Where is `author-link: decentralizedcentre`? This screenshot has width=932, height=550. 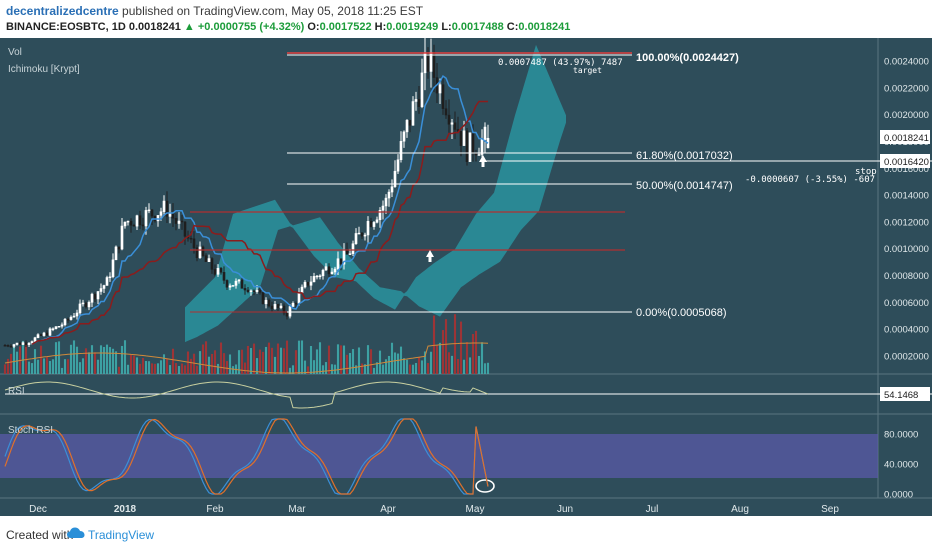 author-link: decentralizedcentre is located at coordinates (62, 11).